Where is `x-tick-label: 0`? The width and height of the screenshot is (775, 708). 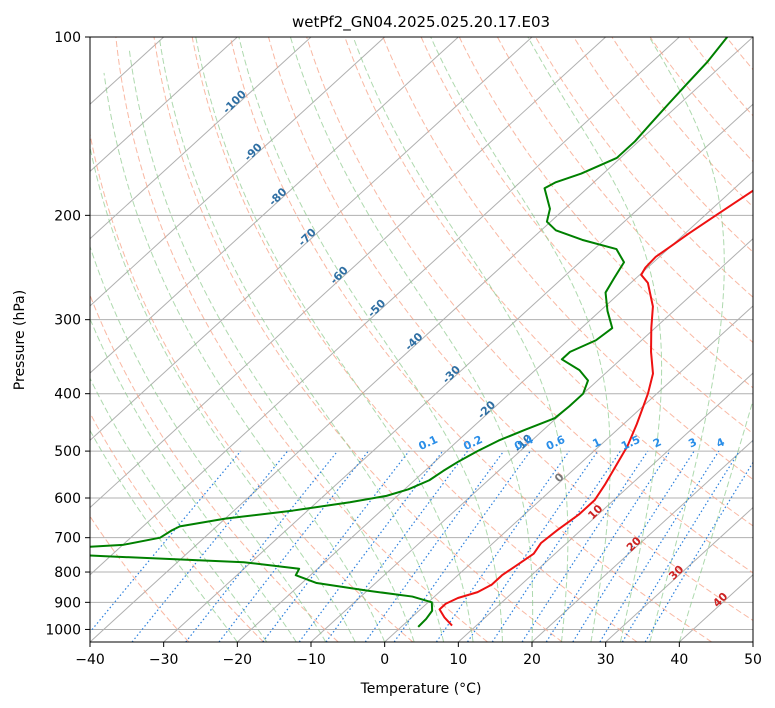 x-tick-label: 0 is located at coordinates (384, 660).